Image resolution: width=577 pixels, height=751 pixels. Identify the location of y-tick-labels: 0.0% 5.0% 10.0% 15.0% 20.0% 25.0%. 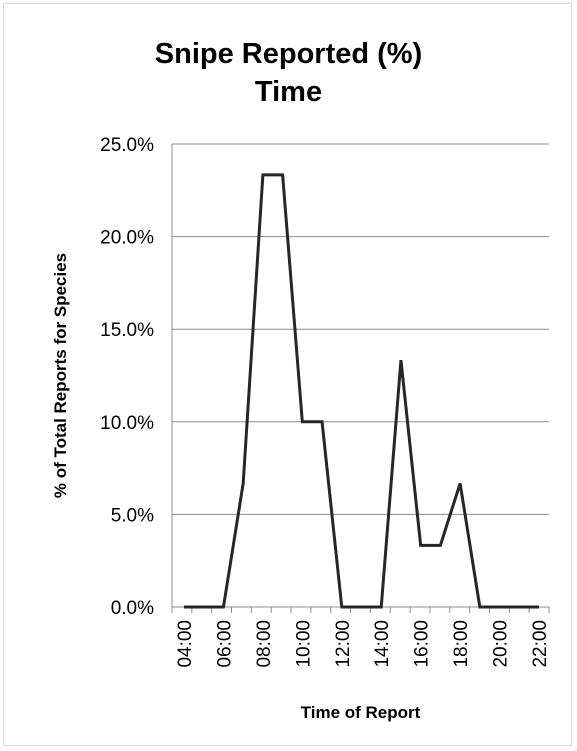
(127, 377).